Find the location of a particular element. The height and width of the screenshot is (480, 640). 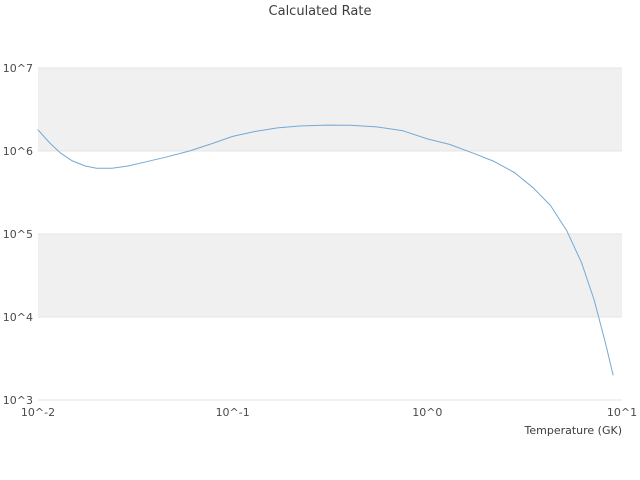

y-tick-label: 10^4 is located at coordinates (18, 317).